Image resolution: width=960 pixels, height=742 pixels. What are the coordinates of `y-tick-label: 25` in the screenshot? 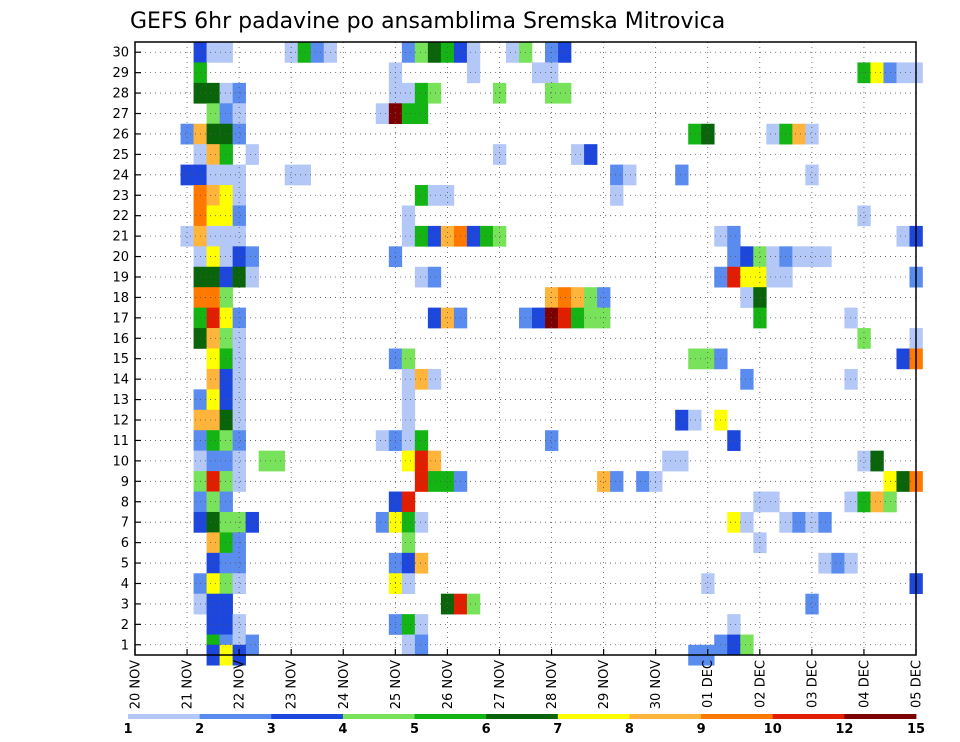 It's located at (120, 155).